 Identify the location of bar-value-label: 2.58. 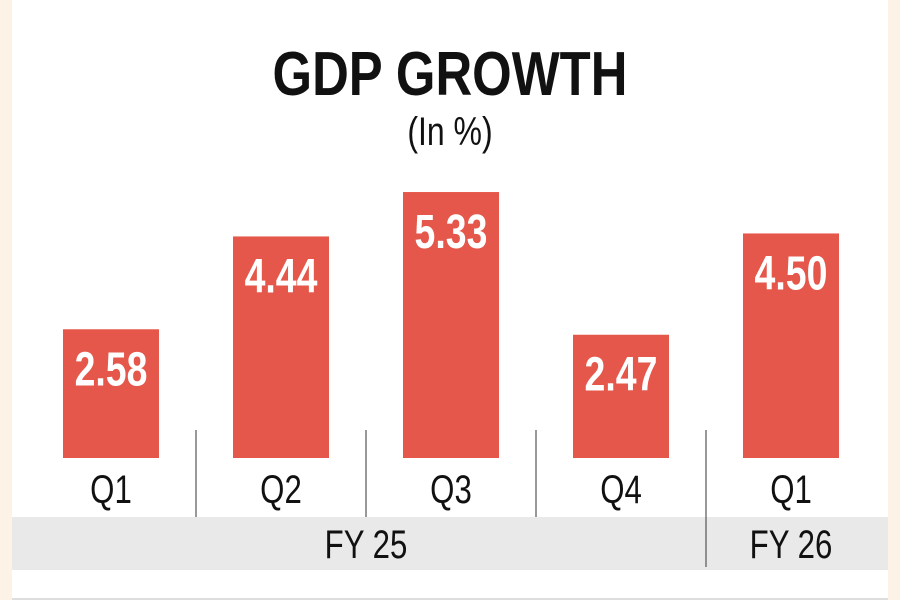
(111, 370).